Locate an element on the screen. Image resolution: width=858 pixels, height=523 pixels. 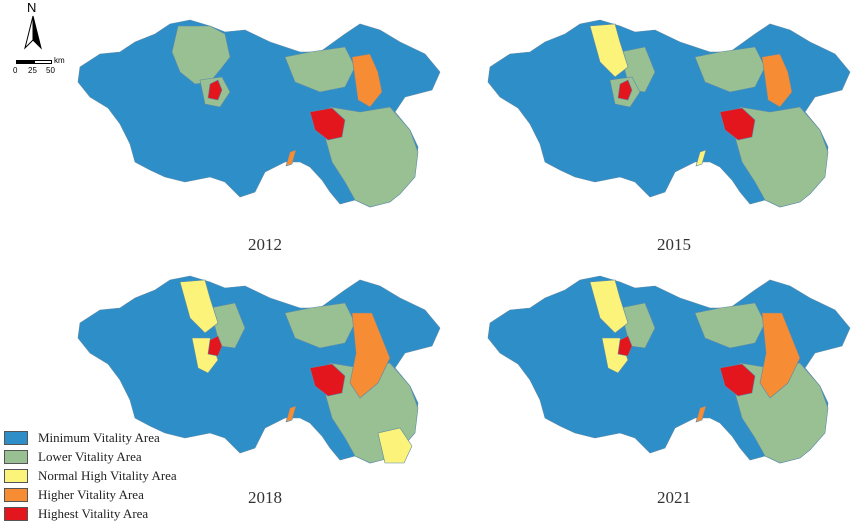
scale-tick-50: 50 is located at coordinates (50, 70).